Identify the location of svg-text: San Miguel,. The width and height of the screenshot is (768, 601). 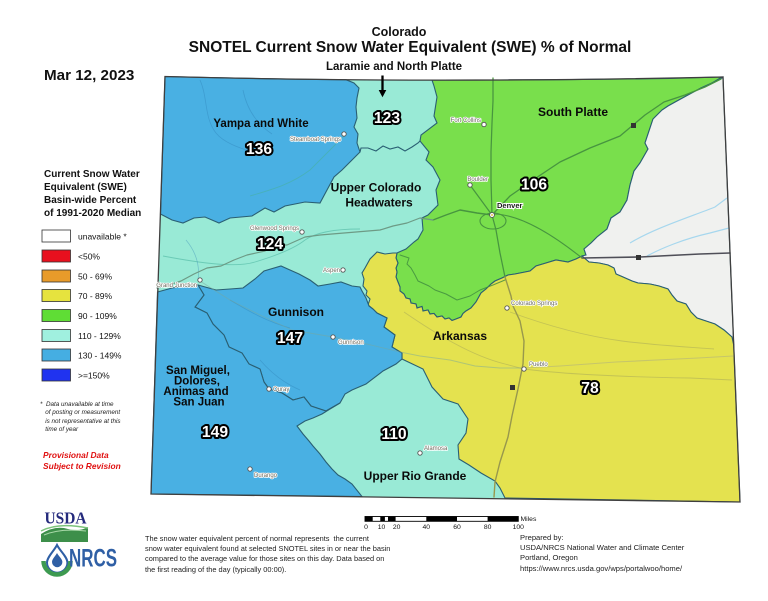
(198, 371).